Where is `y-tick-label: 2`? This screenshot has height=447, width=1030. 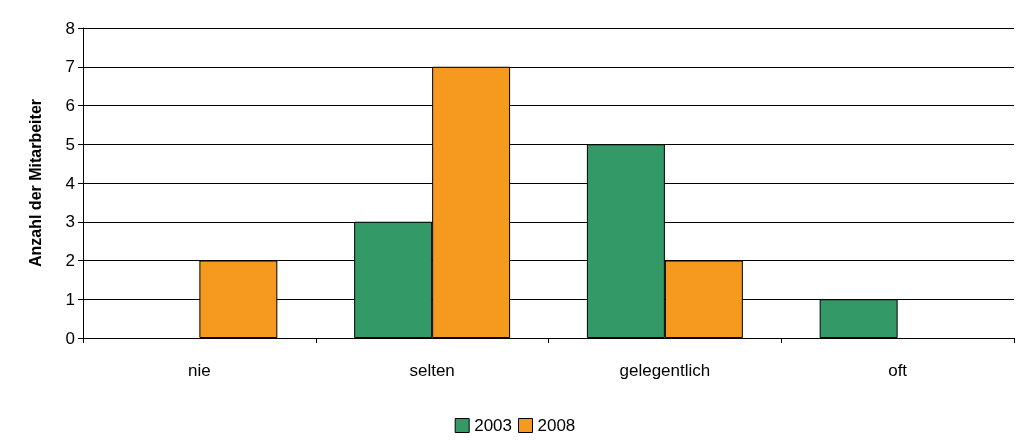 y-tick-label: 2 is located at coordinates (70, 260).